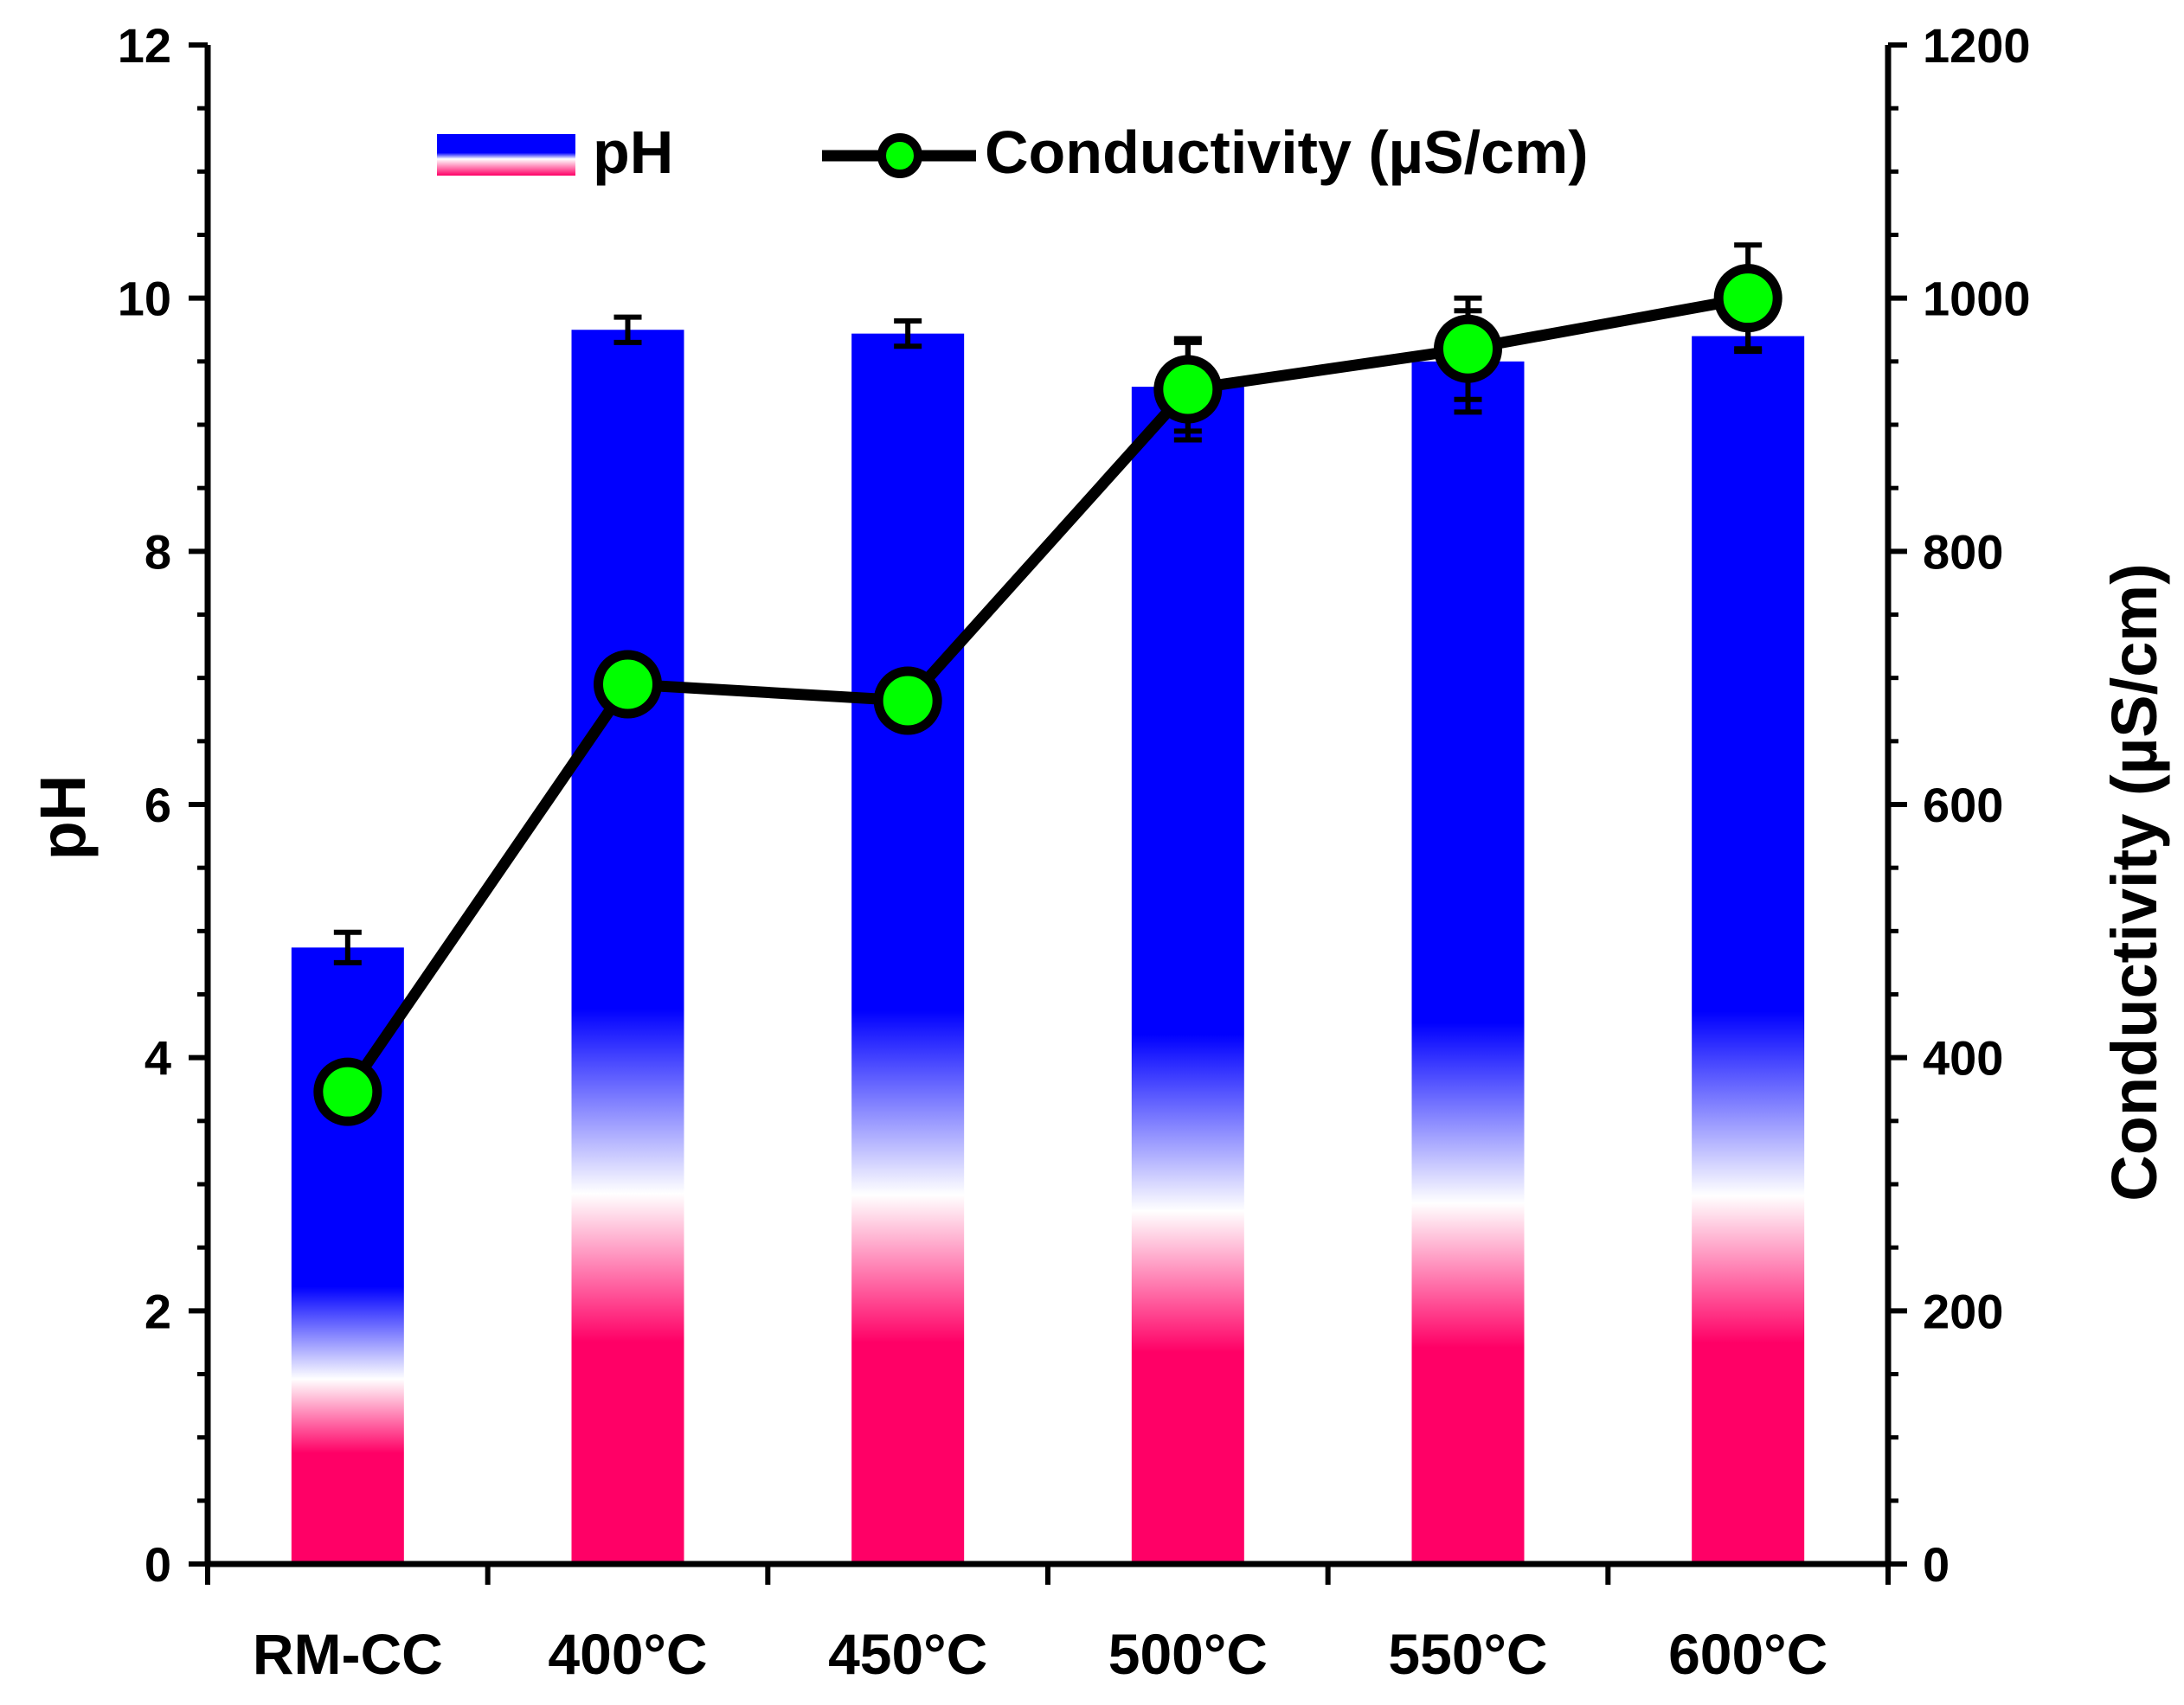  Describe the element at coordinates (144, 299) in the screenshot. I see `y-left-tick-label: 10` at that location.